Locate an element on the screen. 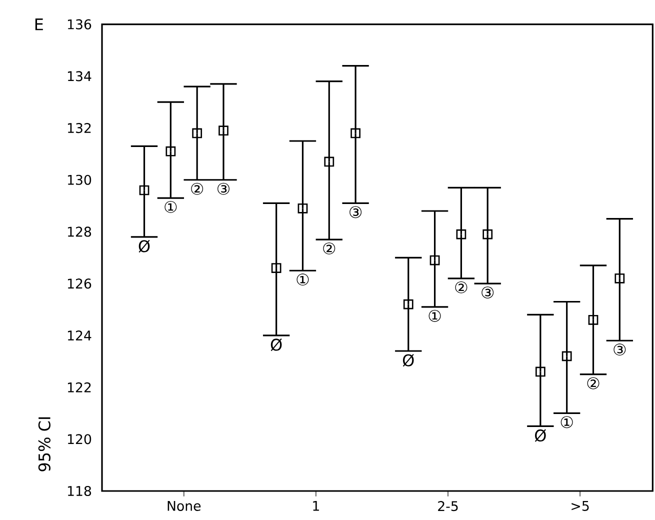 Image resolution: width=655 pixels, height=520 pixels. y-tick-label: 134 is located at coordinates (80, 76).